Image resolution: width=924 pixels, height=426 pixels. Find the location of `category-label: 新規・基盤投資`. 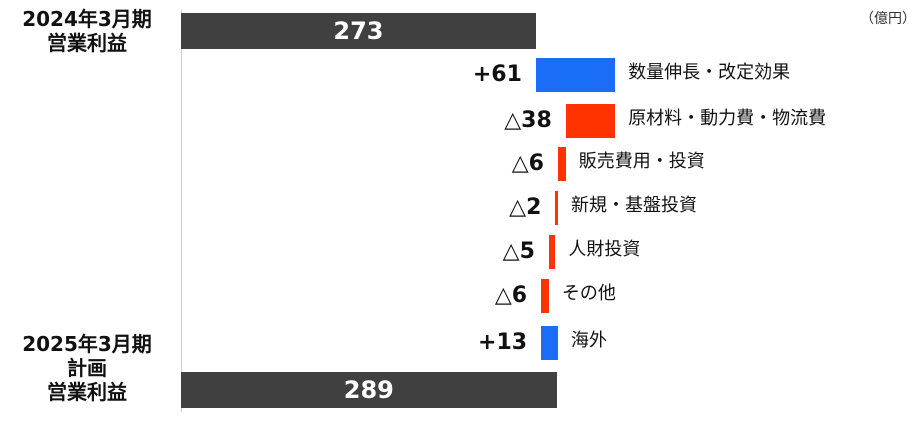

category-label: 新規・基盤投資 is located at coordinates (634, 205).